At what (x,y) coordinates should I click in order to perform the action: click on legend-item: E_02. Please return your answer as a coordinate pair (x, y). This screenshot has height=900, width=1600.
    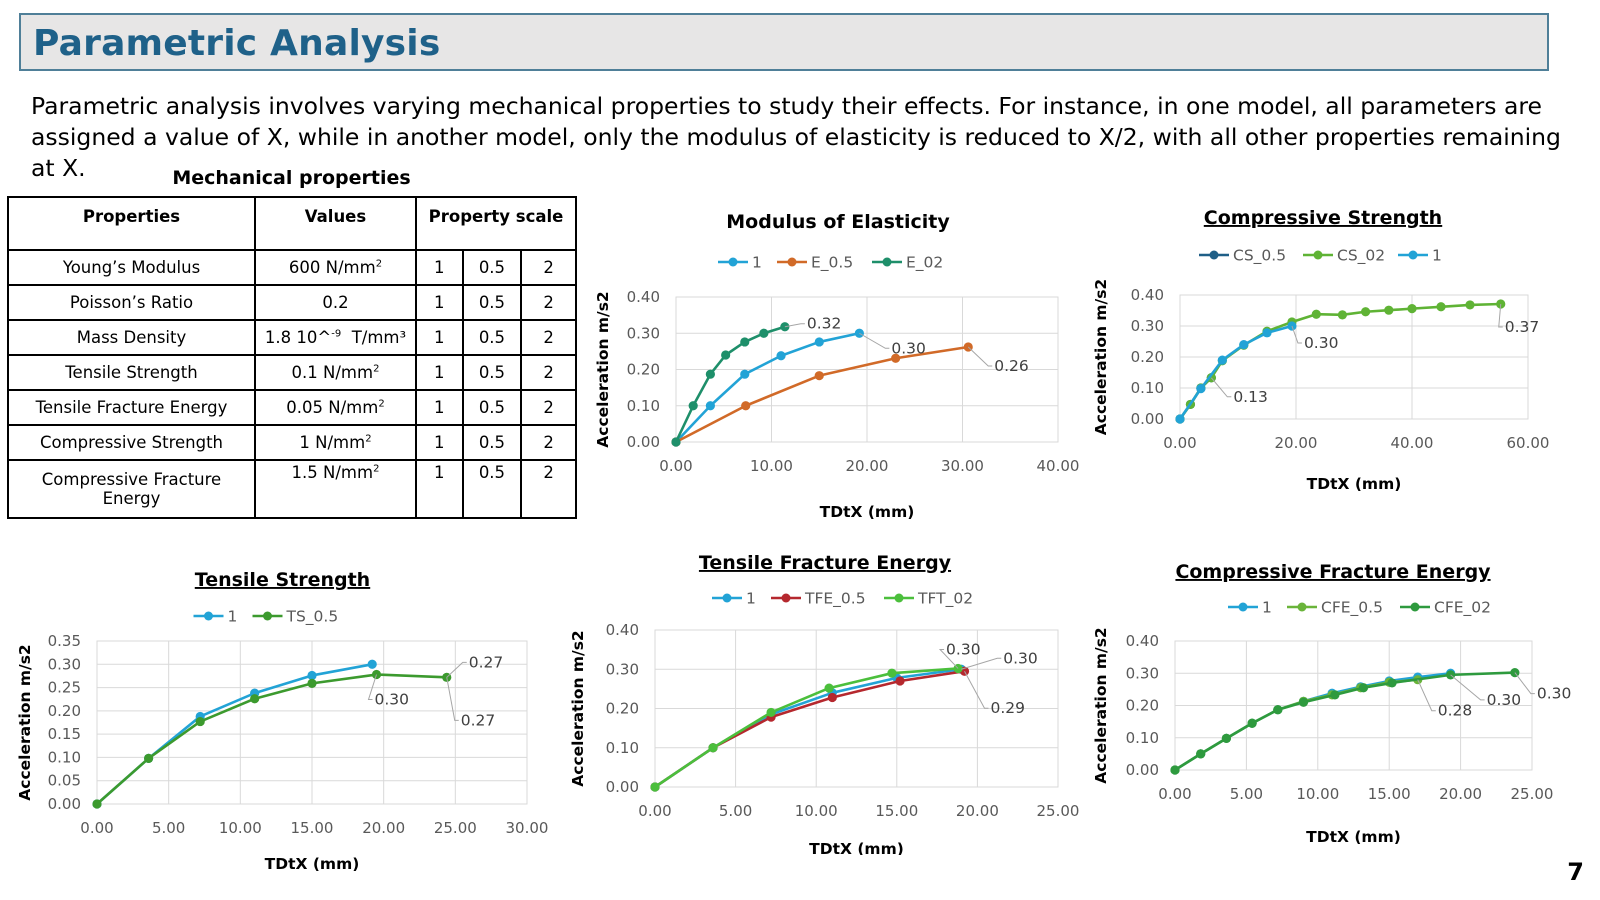
    Looking at the image, I should click on (907, 263).